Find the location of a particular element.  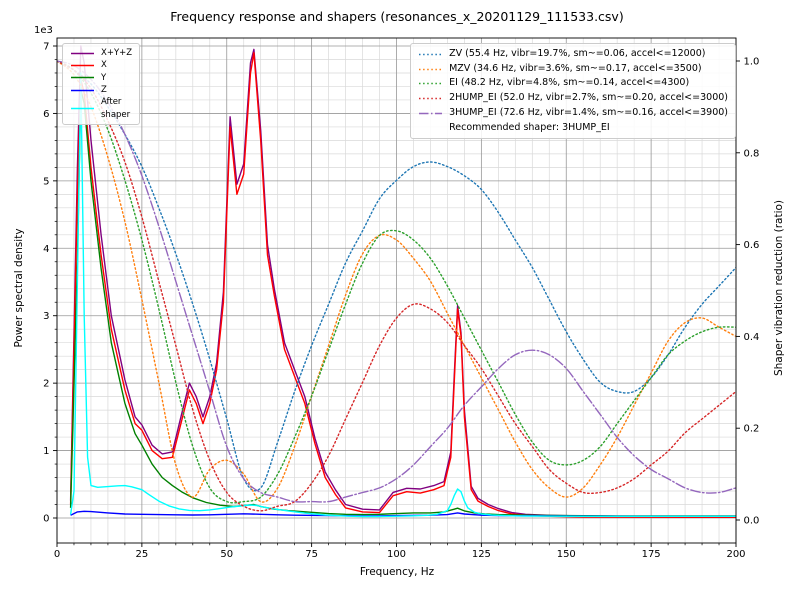

y-right-tick-label: 0.8 is located at coordinates (752, 153).